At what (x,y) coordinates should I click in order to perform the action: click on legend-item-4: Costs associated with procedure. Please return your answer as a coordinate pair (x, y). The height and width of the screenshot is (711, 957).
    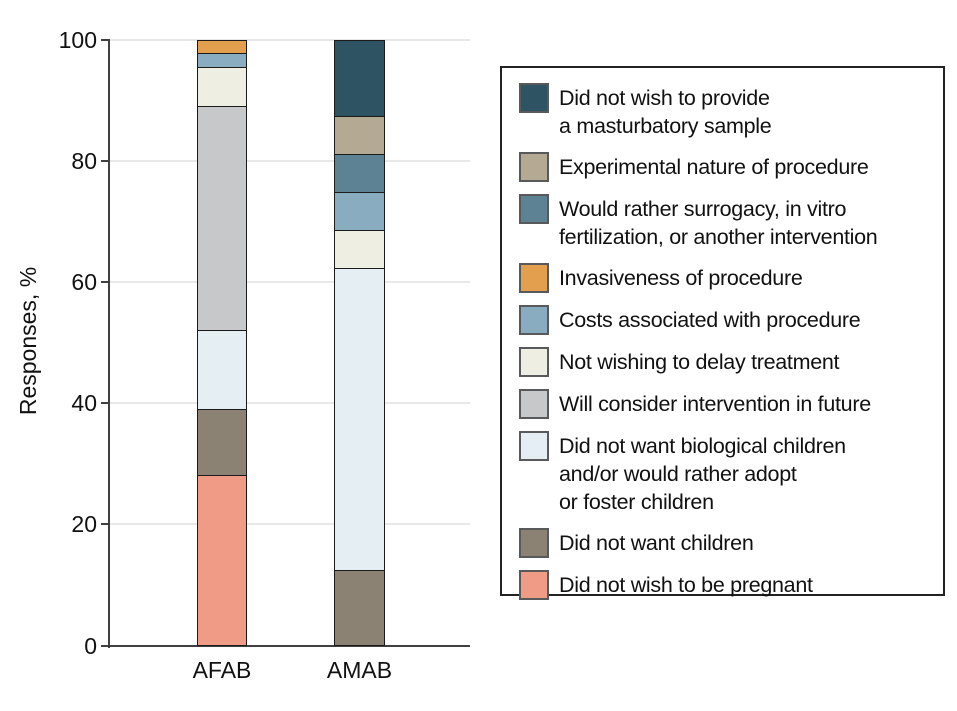
    Looking at the image, I should click on (728, 320).